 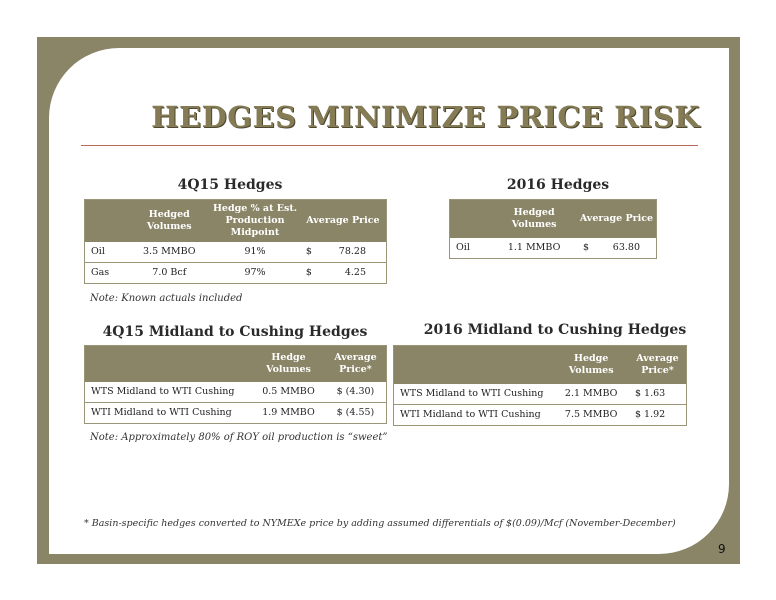 What do you see at coordinates (555, 330) in the screenshot?
I see `y2016-midland-title: 2016 Midland to Cushing Hedges` at bounding box center [555, 330].